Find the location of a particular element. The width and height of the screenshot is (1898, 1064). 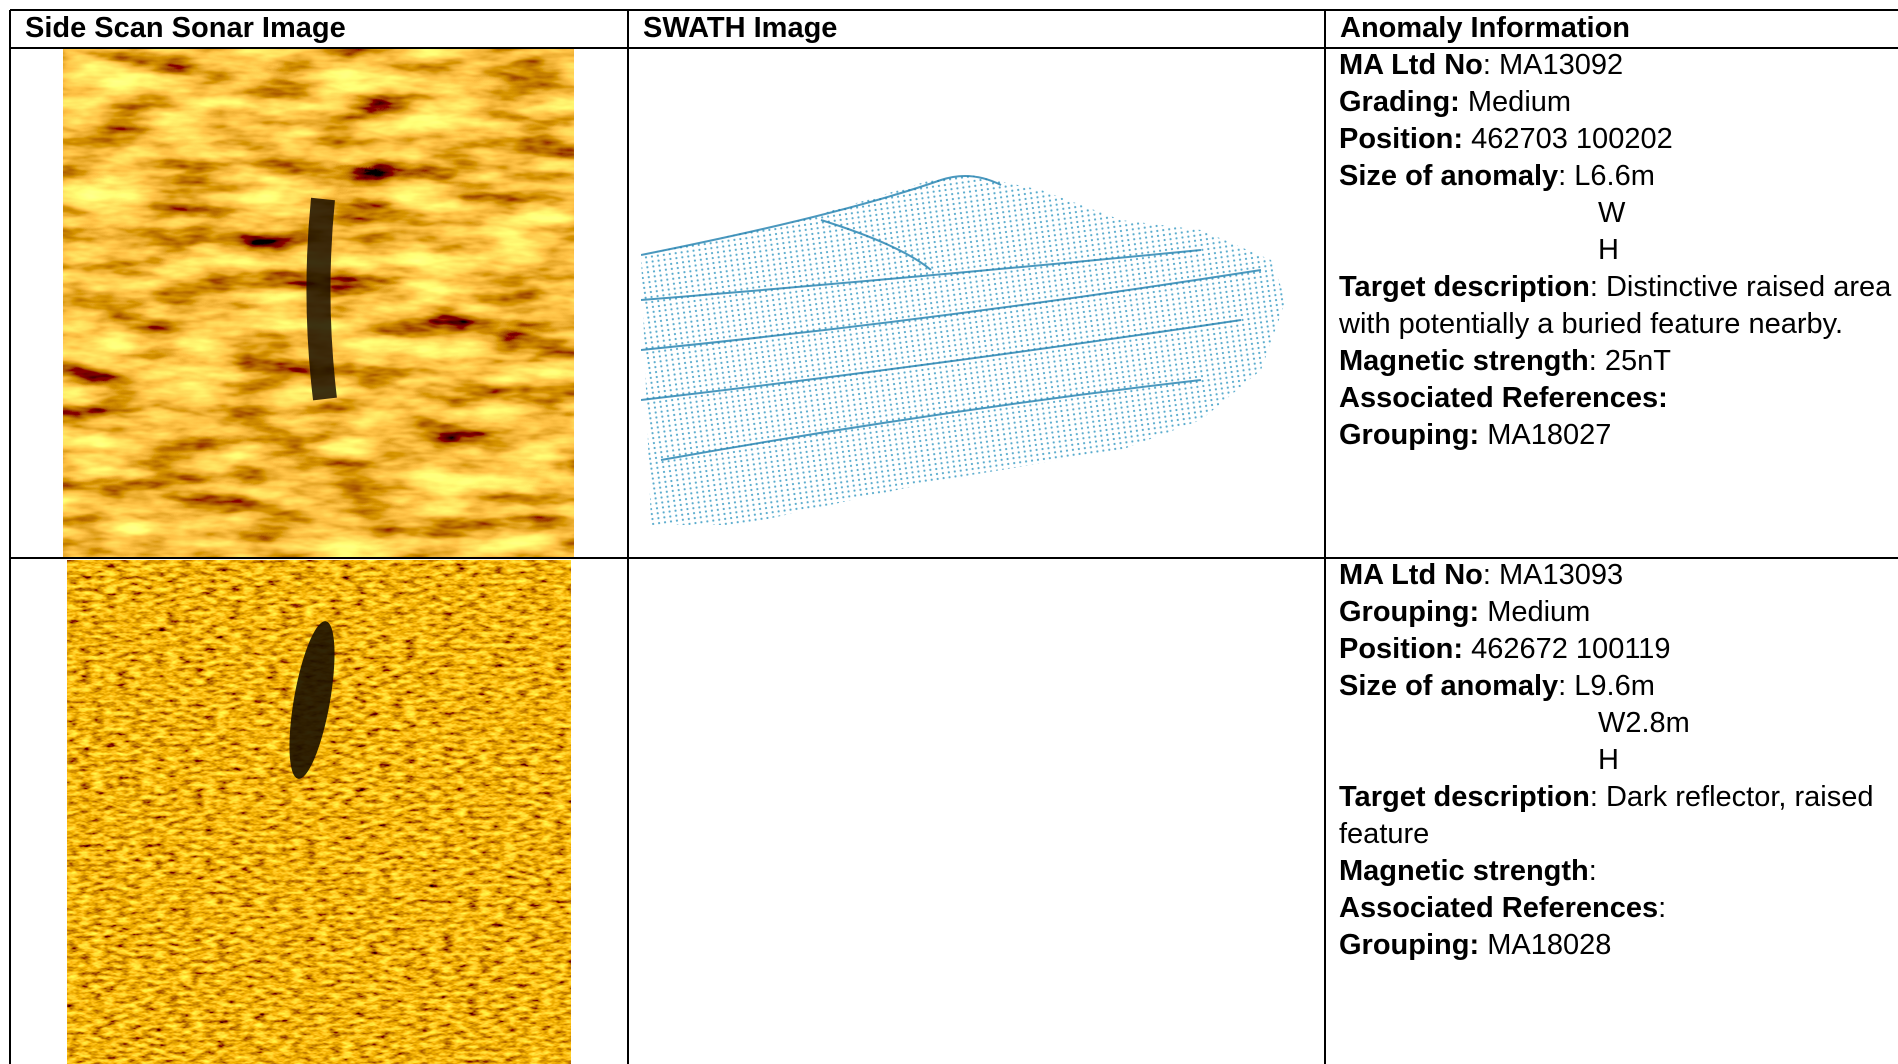

info-line: Size of anomaly: L9.6m is located at coordinates (1617, 686).